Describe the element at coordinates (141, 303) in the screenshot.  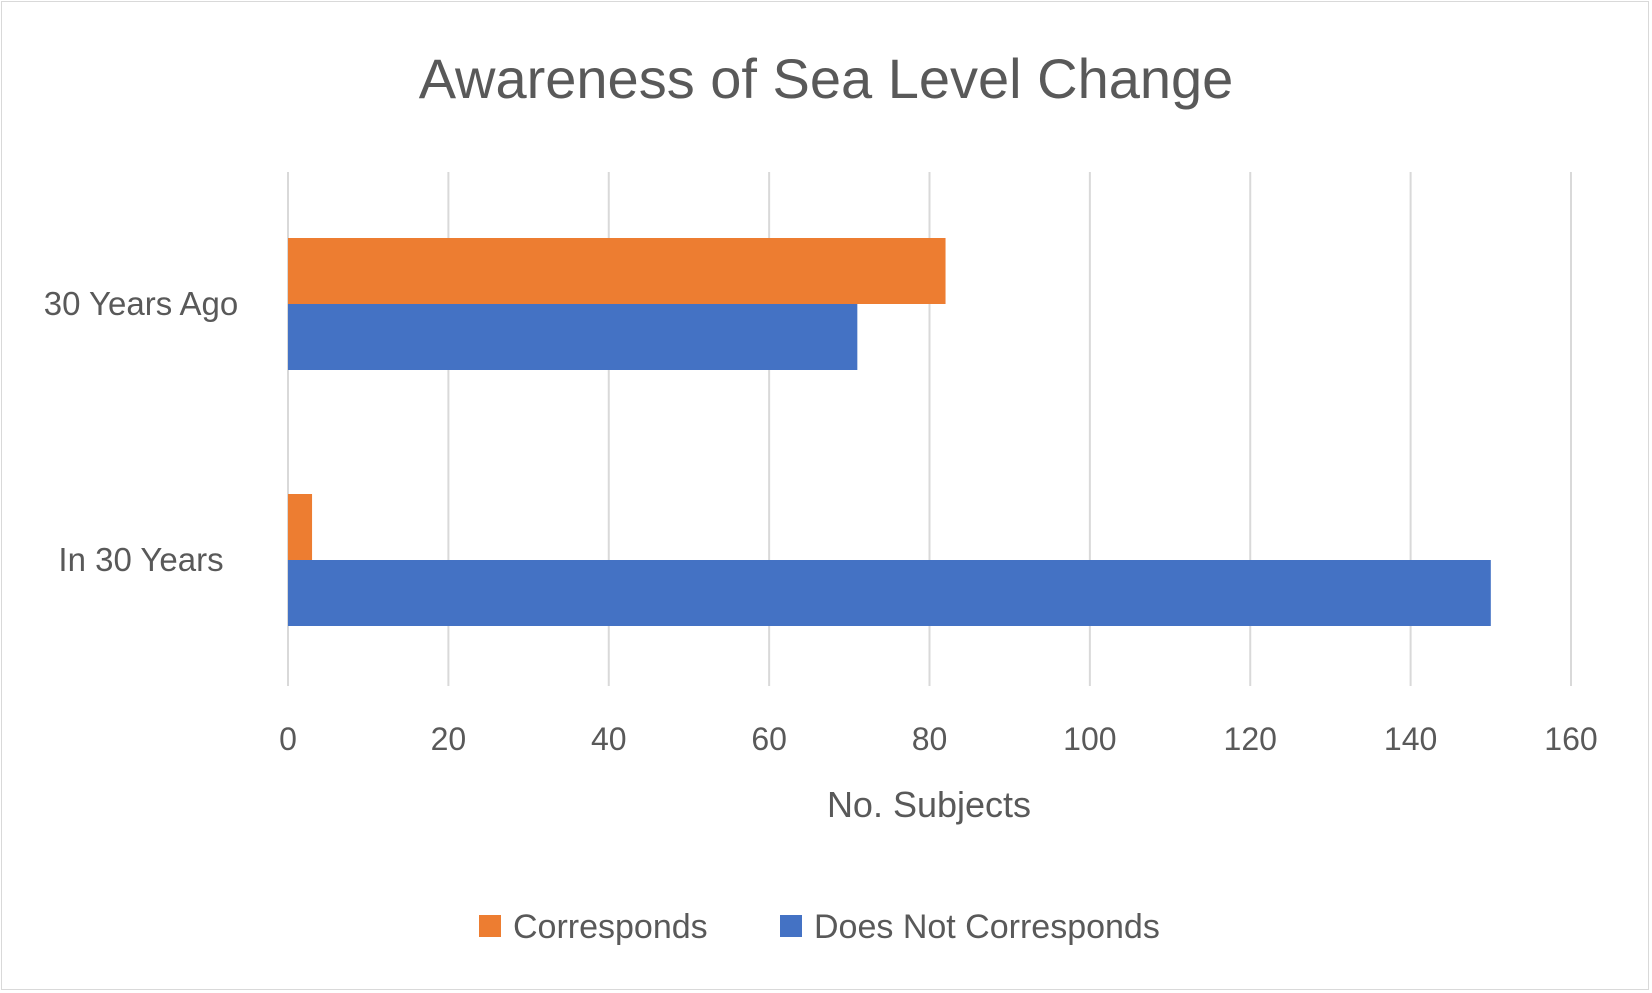
I see `category-label: 30 Years Ago` at that location.